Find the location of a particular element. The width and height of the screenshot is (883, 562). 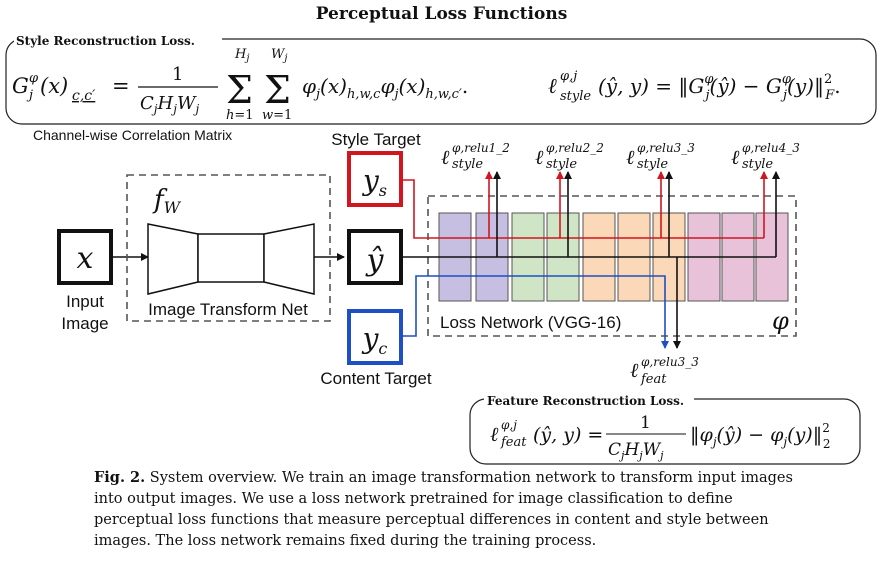

svg-text:(ŷ, y) = ‖Gφj(ŷ) − Gφj(y)‖2F.: (ŷ, y) = ‖Gφ j(ŷ) − Gφ j(y)‖2 F. is located at coordinates (719, 87).